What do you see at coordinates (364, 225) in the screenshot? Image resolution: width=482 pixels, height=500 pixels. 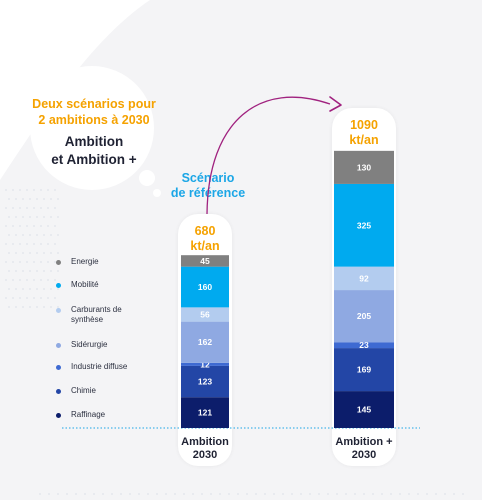 I see `bar-value-label: 325` at bounding box center [364, 225].